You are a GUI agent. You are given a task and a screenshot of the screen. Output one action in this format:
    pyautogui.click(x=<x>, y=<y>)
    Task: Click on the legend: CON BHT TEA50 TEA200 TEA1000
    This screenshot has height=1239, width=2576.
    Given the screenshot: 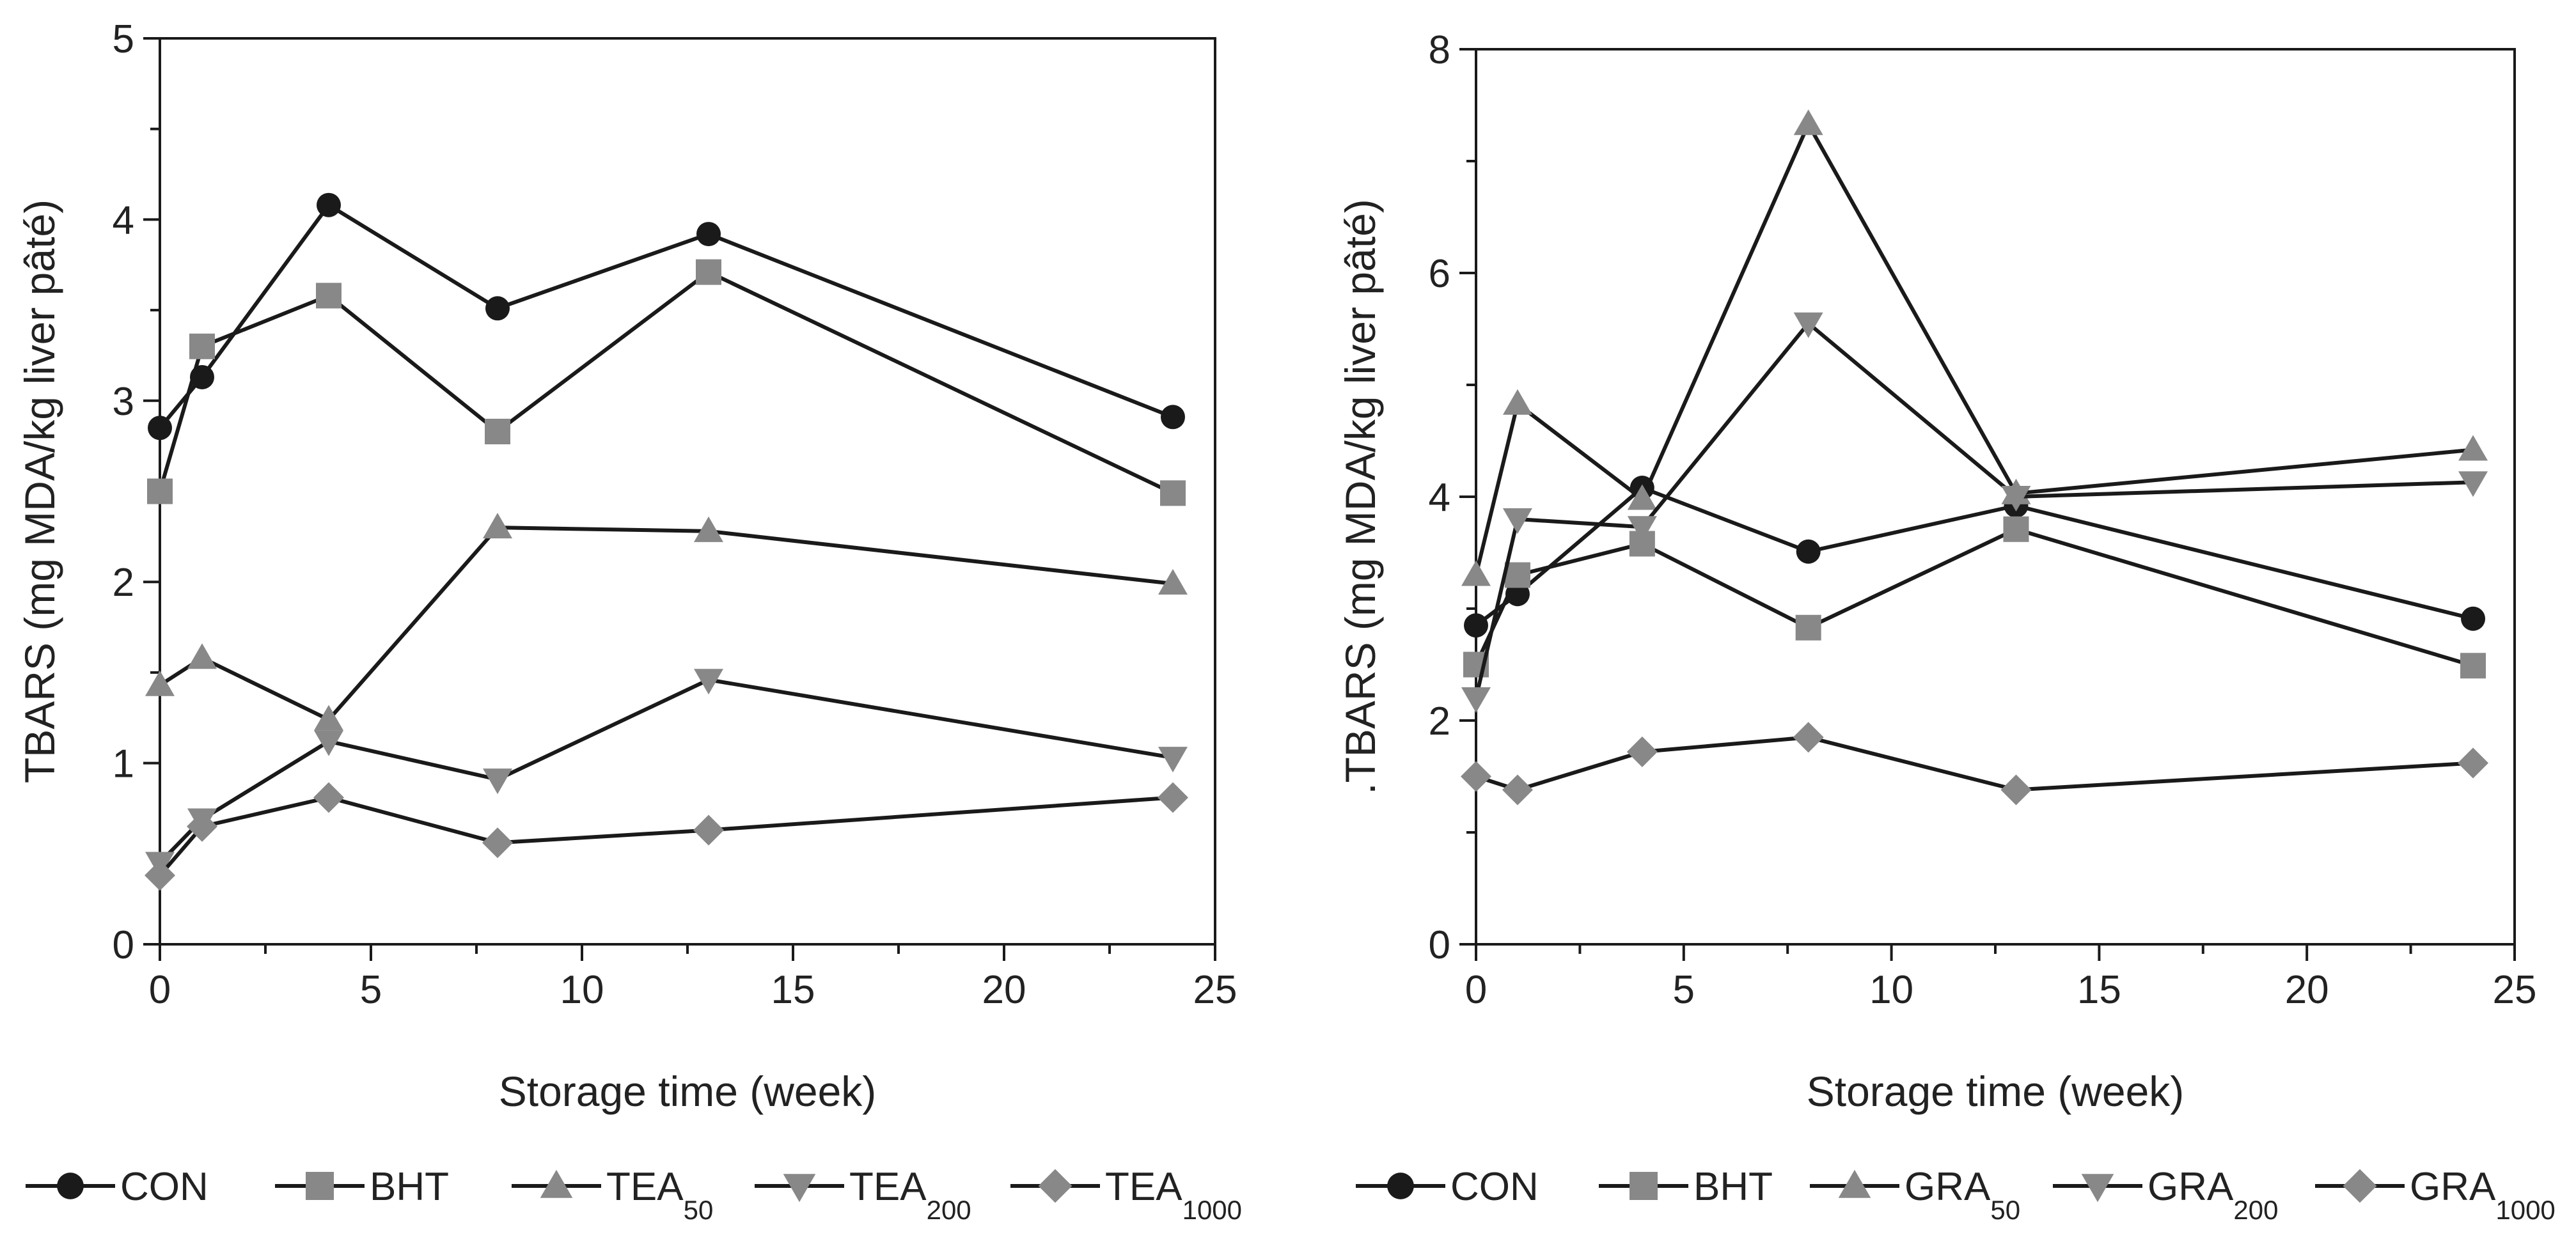 What is the action you would take?
    pyautogui.click(x=634, y=1195)
    